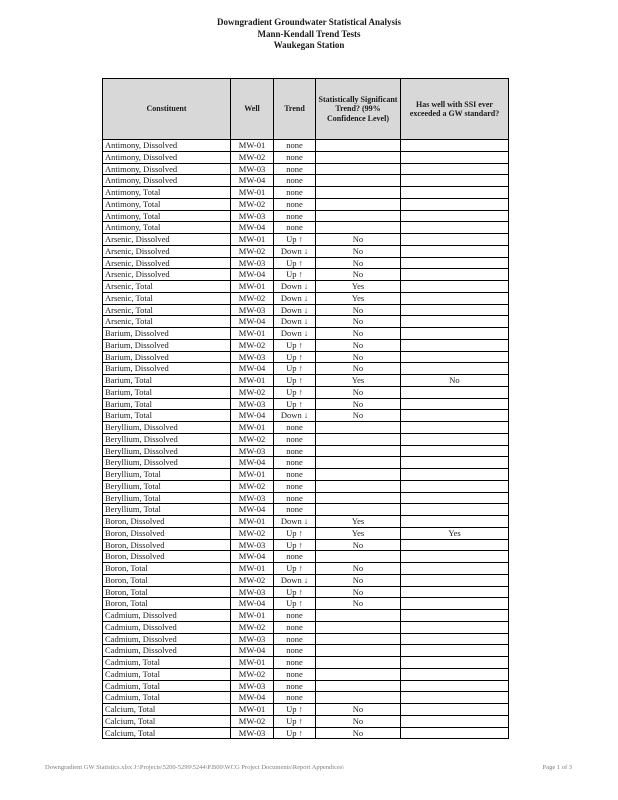 The width and height of the screenshot is (618, 800). What do you see at coordinates (166, 380) in the screenshot?
I see `cell-constituent: Barium, Total` at bounding box center [166, 380].